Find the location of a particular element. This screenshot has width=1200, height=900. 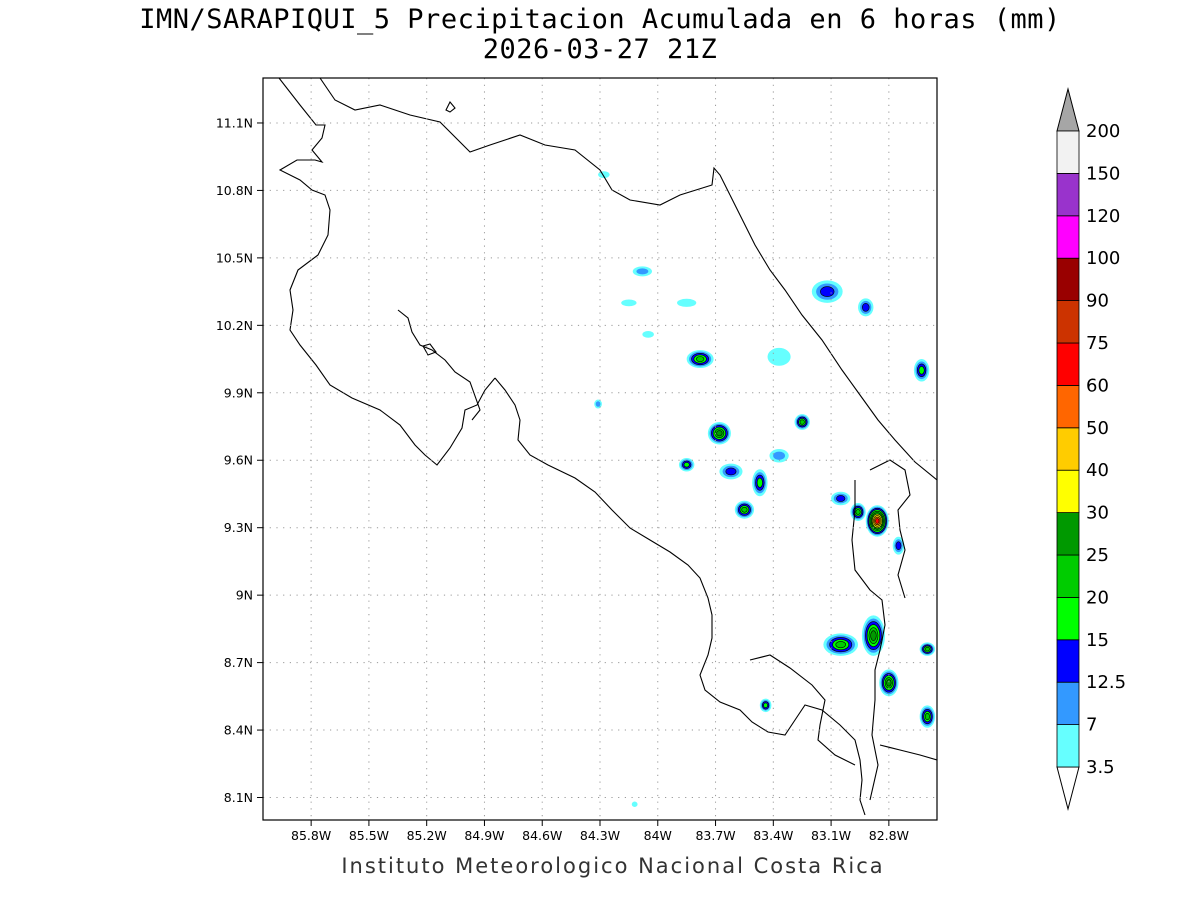

lon-tick-label: 85.8W is located at coordinates (311, 835).